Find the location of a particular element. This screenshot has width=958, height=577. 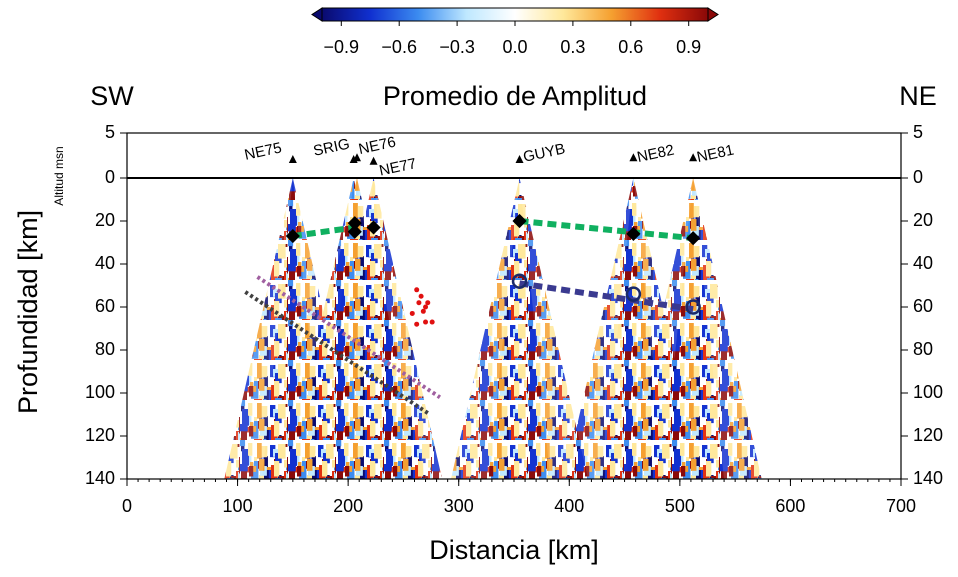

station-label: NE77 is located at coordinates (398, 167).